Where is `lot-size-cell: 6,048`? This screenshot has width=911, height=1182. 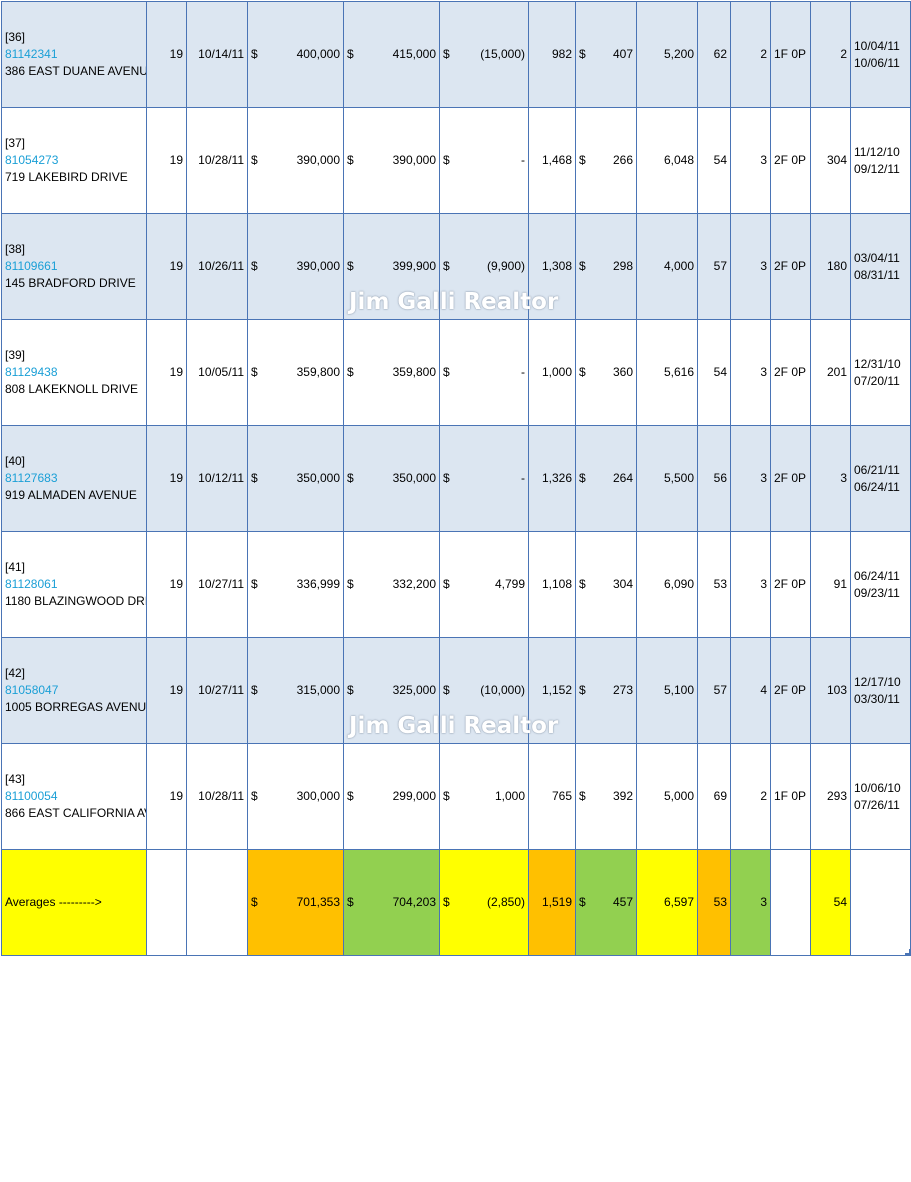 lot-size-cell: 6,048 is located at coordinates (667, 160).